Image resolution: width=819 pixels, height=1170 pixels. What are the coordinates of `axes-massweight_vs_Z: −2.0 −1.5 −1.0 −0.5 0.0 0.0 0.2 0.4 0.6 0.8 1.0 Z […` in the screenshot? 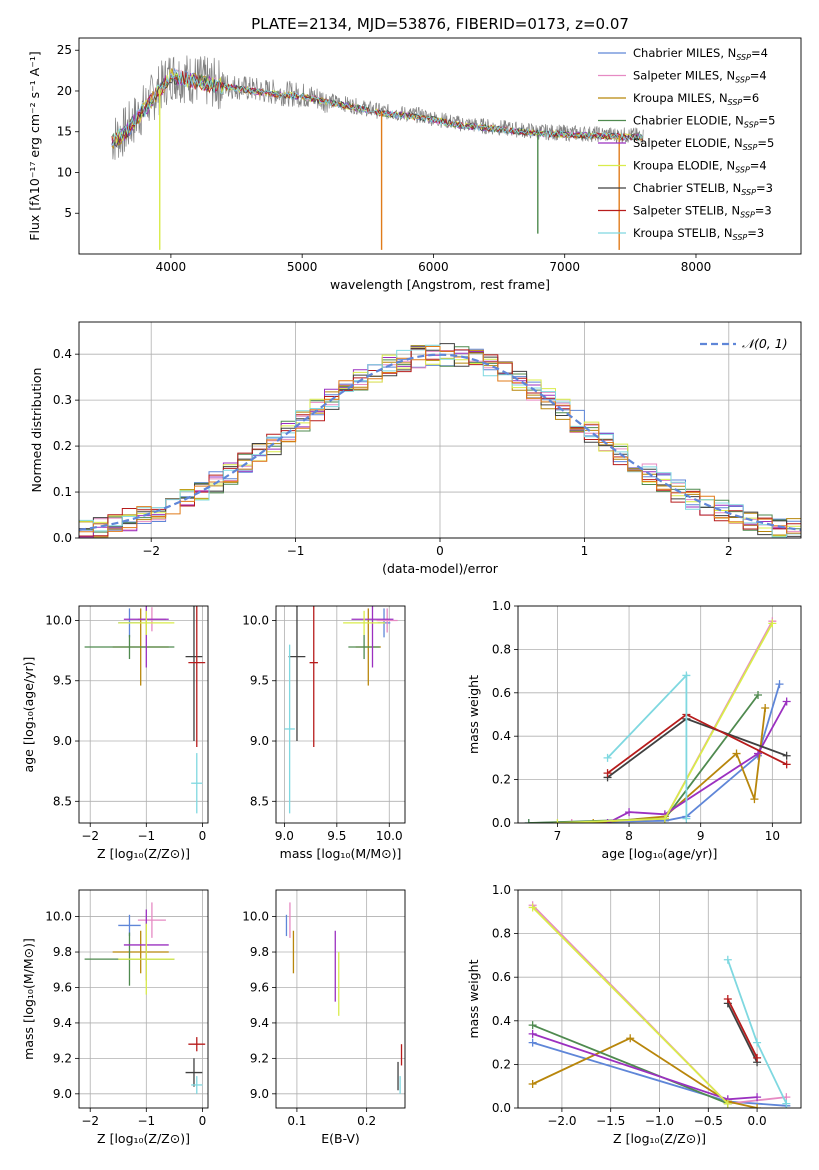 It's located at (634, 1014).